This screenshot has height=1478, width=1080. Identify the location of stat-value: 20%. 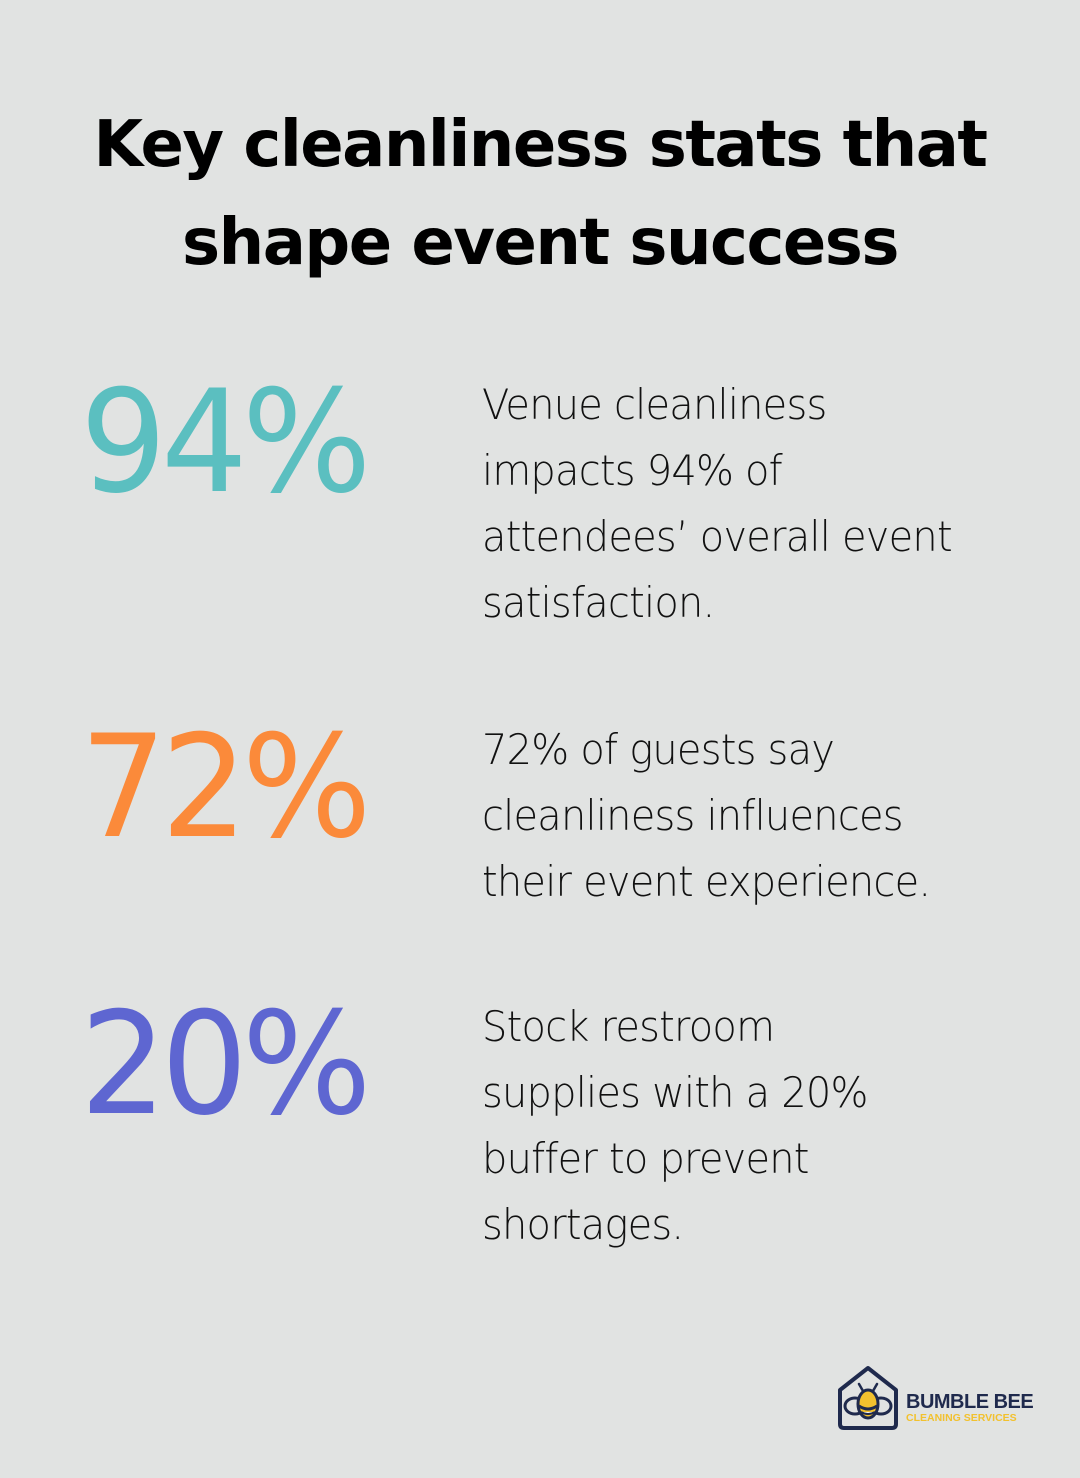
(225, 1064).